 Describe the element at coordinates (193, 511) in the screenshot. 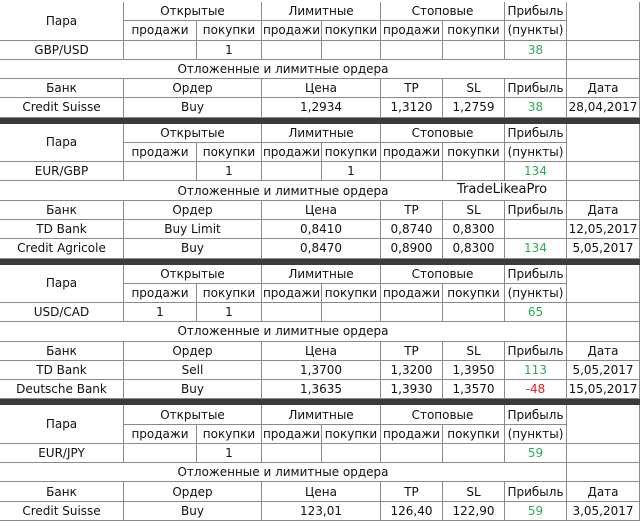

I see `order-order: Buy` at that location.